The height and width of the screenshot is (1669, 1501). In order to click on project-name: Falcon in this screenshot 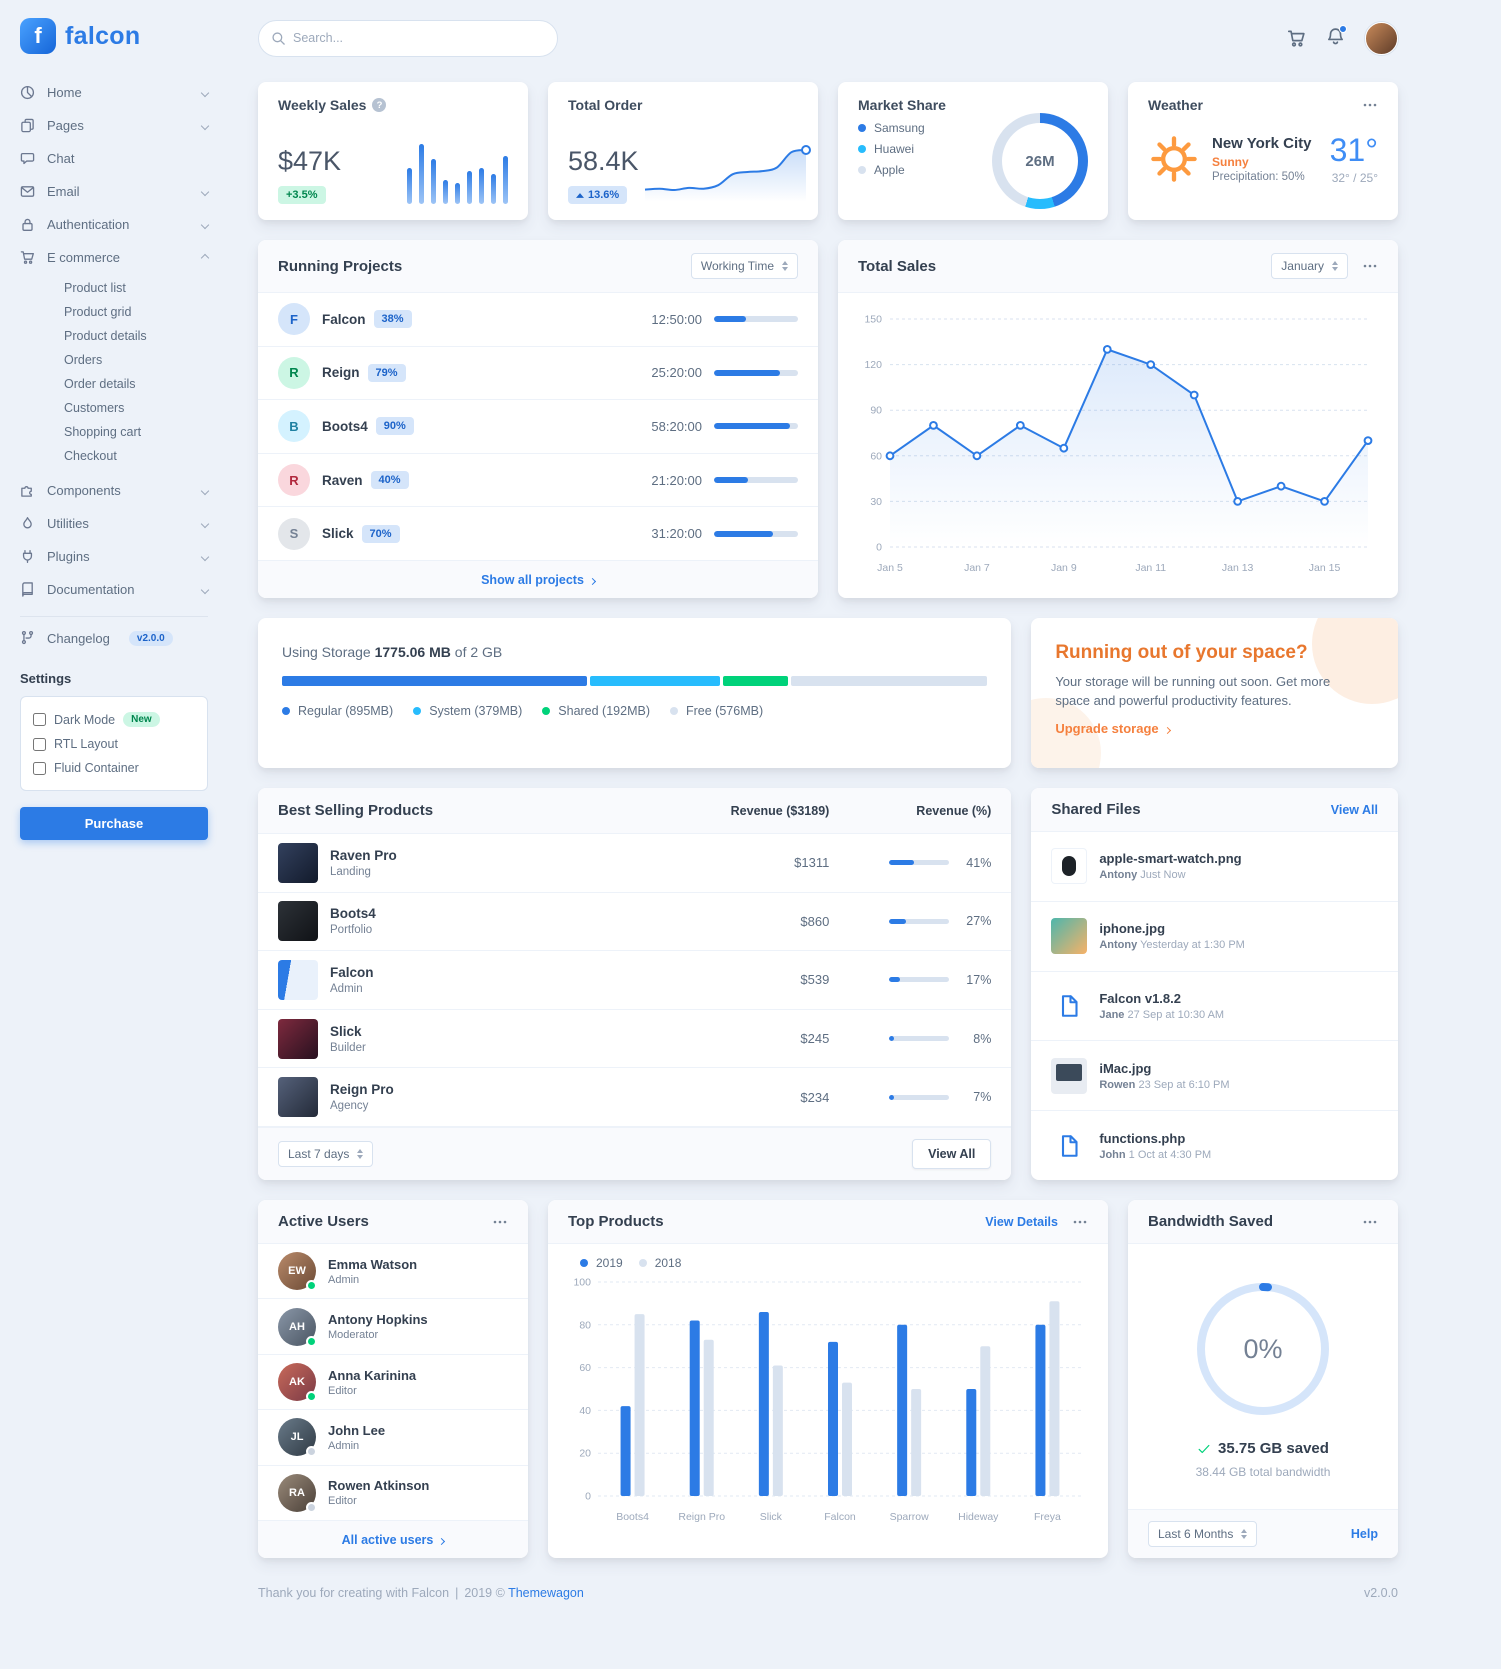, I will do `click(344, 319)`.